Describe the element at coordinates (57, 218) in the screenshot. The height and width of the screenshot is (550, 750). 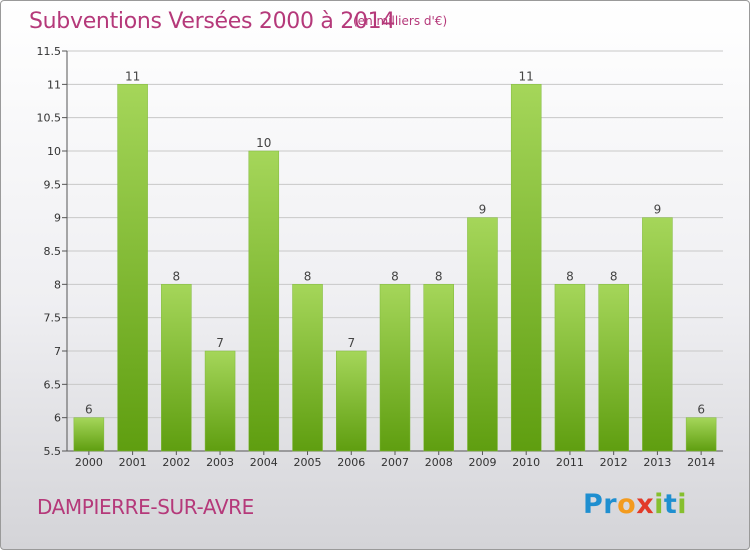
I see `y-tick-label: 9` at that location.